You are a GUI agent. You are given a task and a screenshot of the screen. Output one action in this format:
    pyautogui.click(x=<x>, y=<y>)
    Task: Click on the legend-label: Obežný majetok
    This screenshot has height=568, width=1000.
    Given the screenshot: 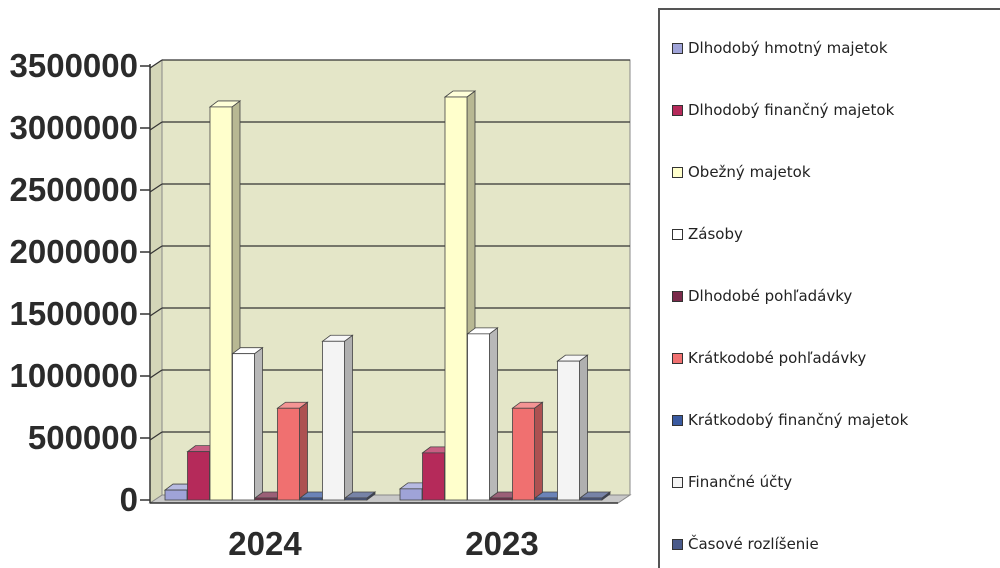 What is the action you would take?
    pyautogui.click(x=749, y=172)
    